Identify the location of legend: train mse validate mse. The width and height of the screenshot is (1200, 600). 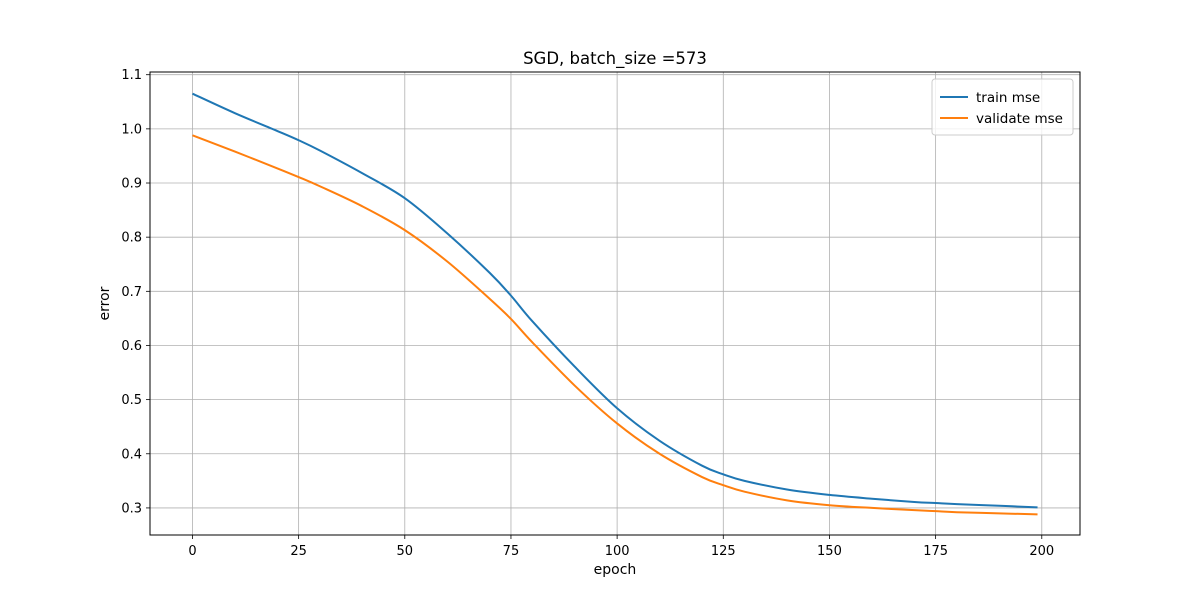
(1002, 107).